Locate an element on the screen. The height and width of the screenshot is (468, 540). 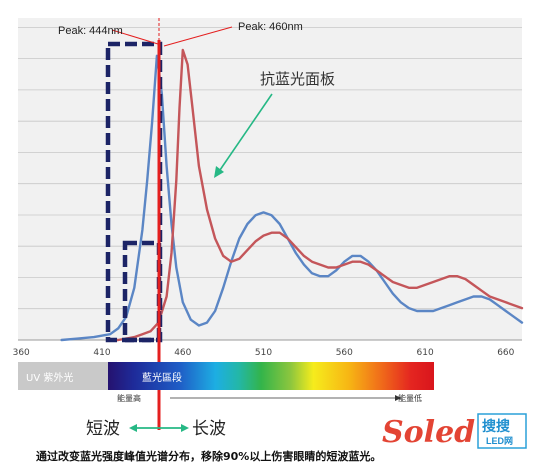
short-wave-label: 短波 is located at coordinates (103, 429).